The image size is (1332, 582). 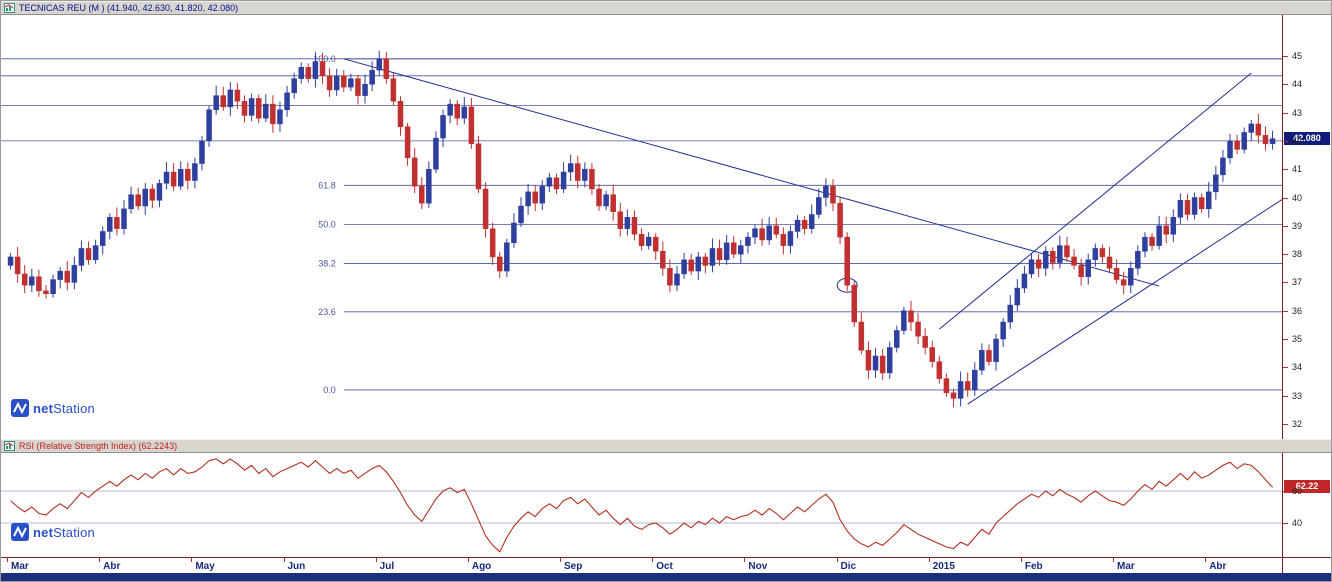 I want to click on rsi-titlebar: RSI (Relative Strength Index) (62.2243), so click(x=666, y=446).